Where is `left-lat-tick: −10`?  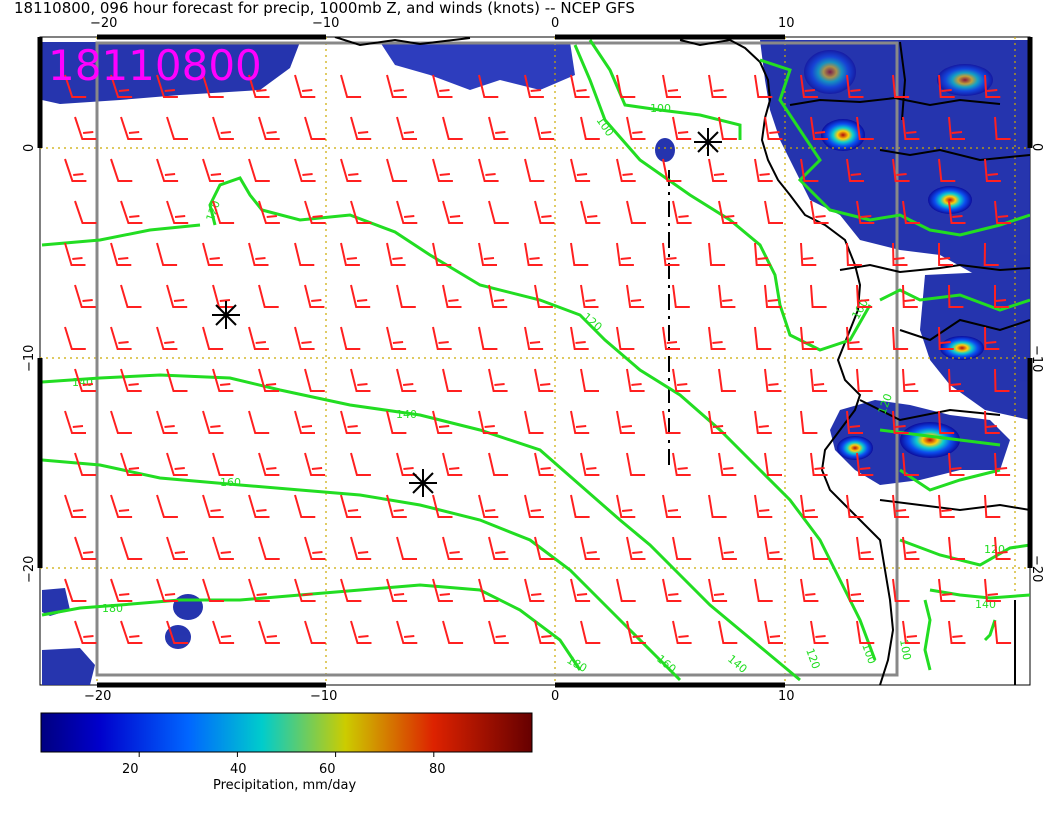 left-lat-tick: −10 is located at coordinates (29, 358).